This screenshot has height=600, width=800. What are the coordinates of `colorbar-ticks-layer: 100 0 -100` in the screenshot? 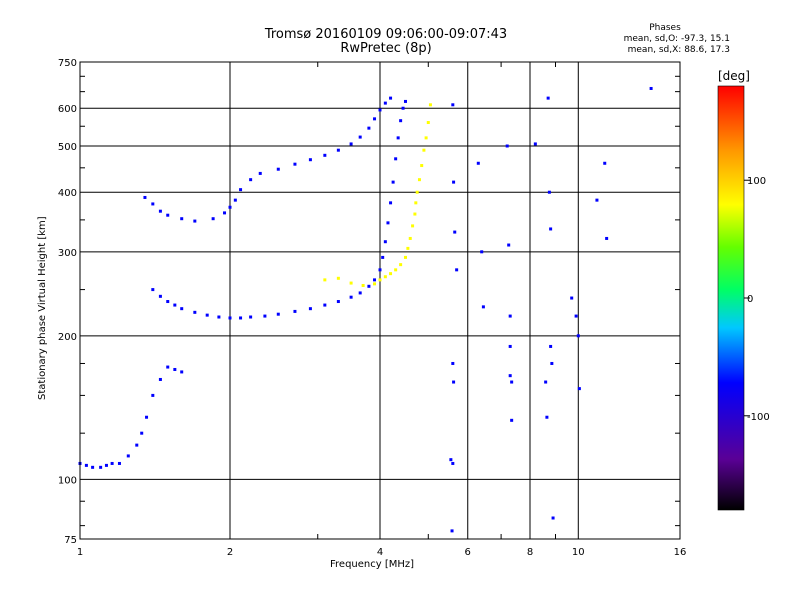 It's located at (757, 299).